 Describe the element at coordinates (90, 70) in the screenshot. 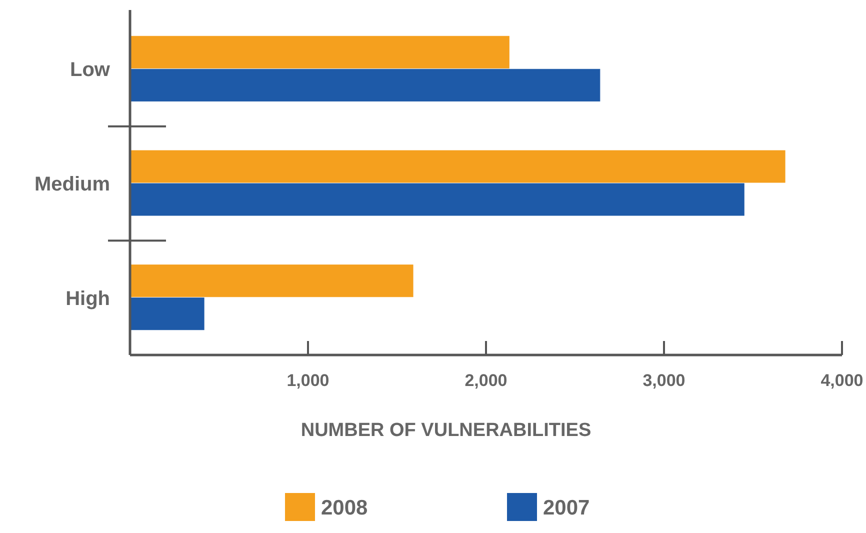

I see `y-tick-label: Low` at that location.